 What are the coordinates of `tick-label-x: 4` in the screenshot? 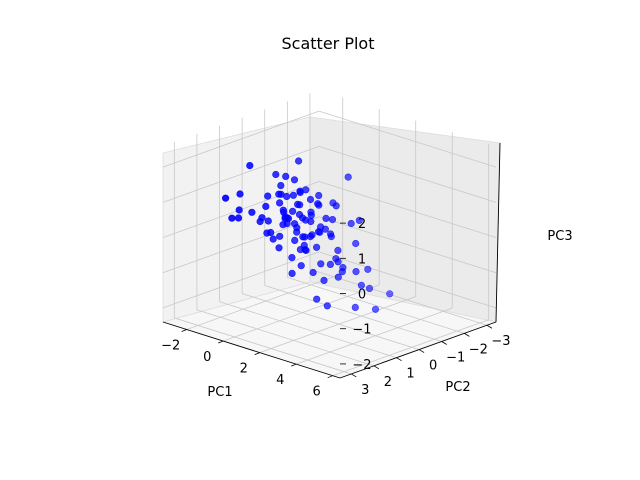 It's located at (280, 380).